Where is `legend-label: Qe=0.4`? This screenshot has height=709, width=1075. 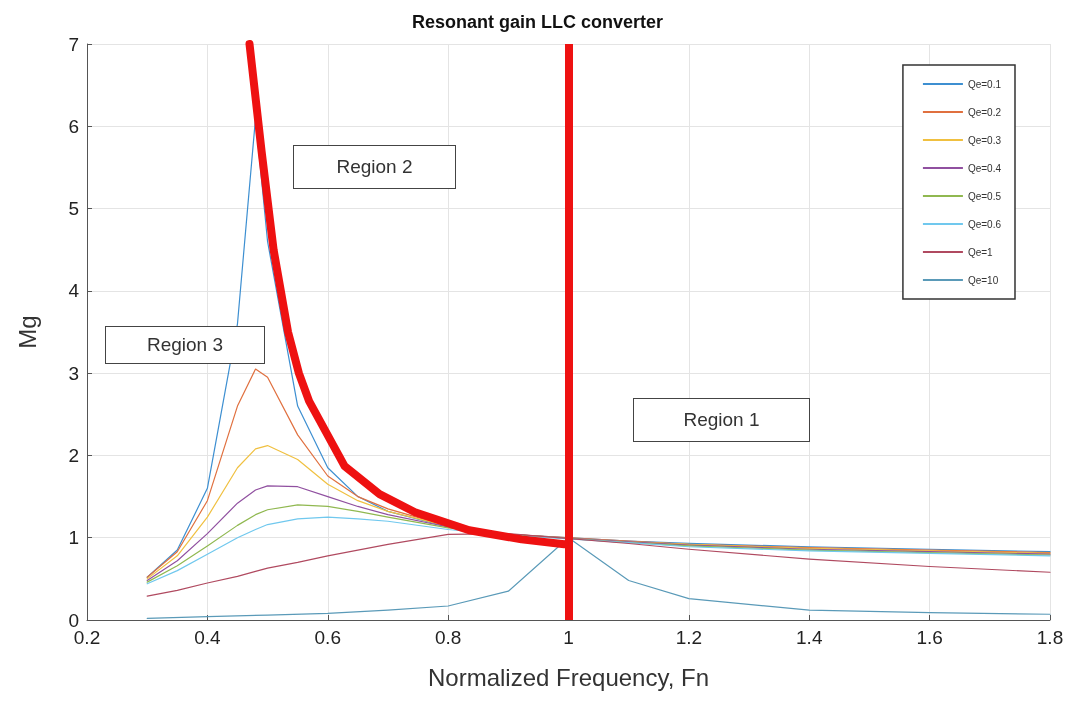 legend-label: Qe=0.4 is located at coordinates (984, 168).